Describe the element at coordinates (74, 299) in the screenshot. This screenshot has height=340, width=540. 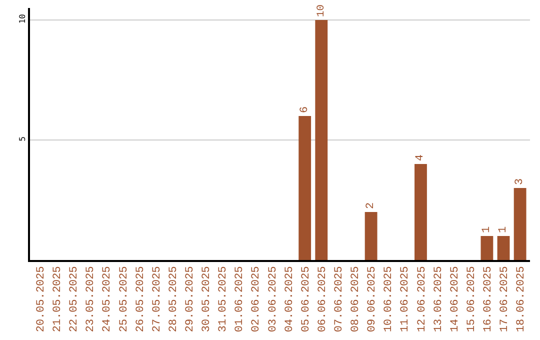
I see `x-tick-label: 22.05.2025` at that location.